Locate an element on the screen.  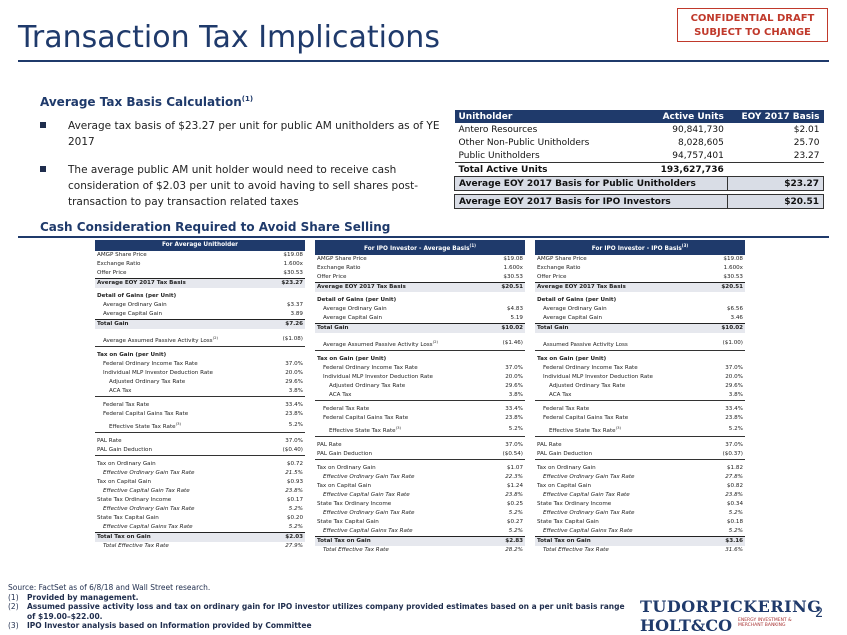
row-label-text: State Tax Capital Gain is located at coordinates (568, 521).